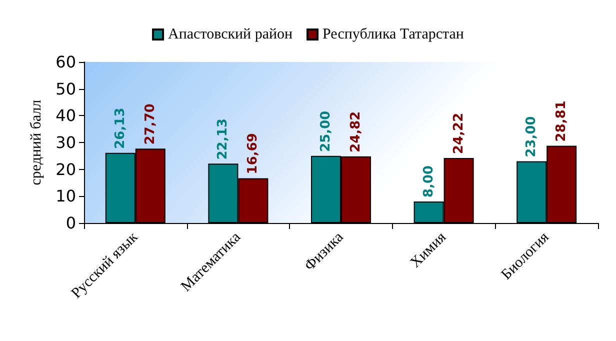  Describe the element at coordinates (66, 142) in the screenshot. I see `y-tick-label: 30` at that location.